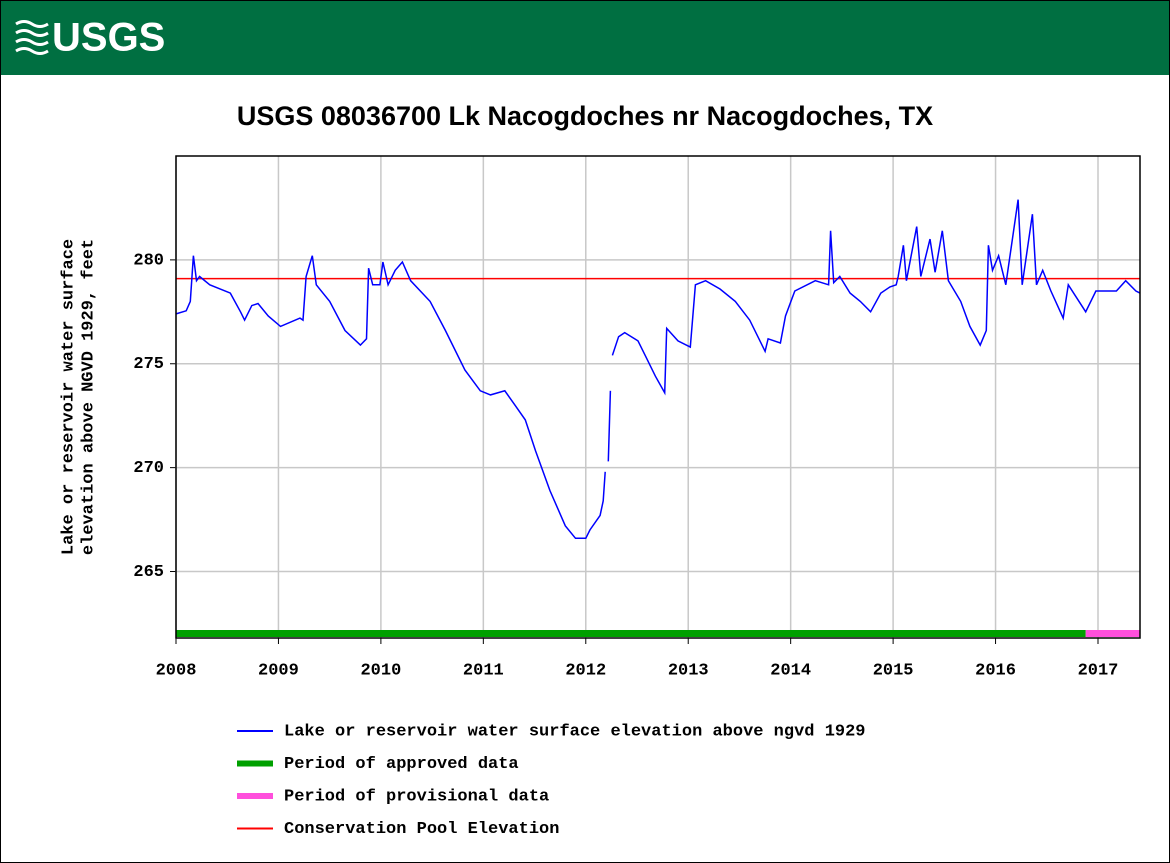 The height and width of the screenshot is (863, 1170). Describe the element at coordinates (148, 260) in the screenshot. I see `y-tick-label: 280` at that location.